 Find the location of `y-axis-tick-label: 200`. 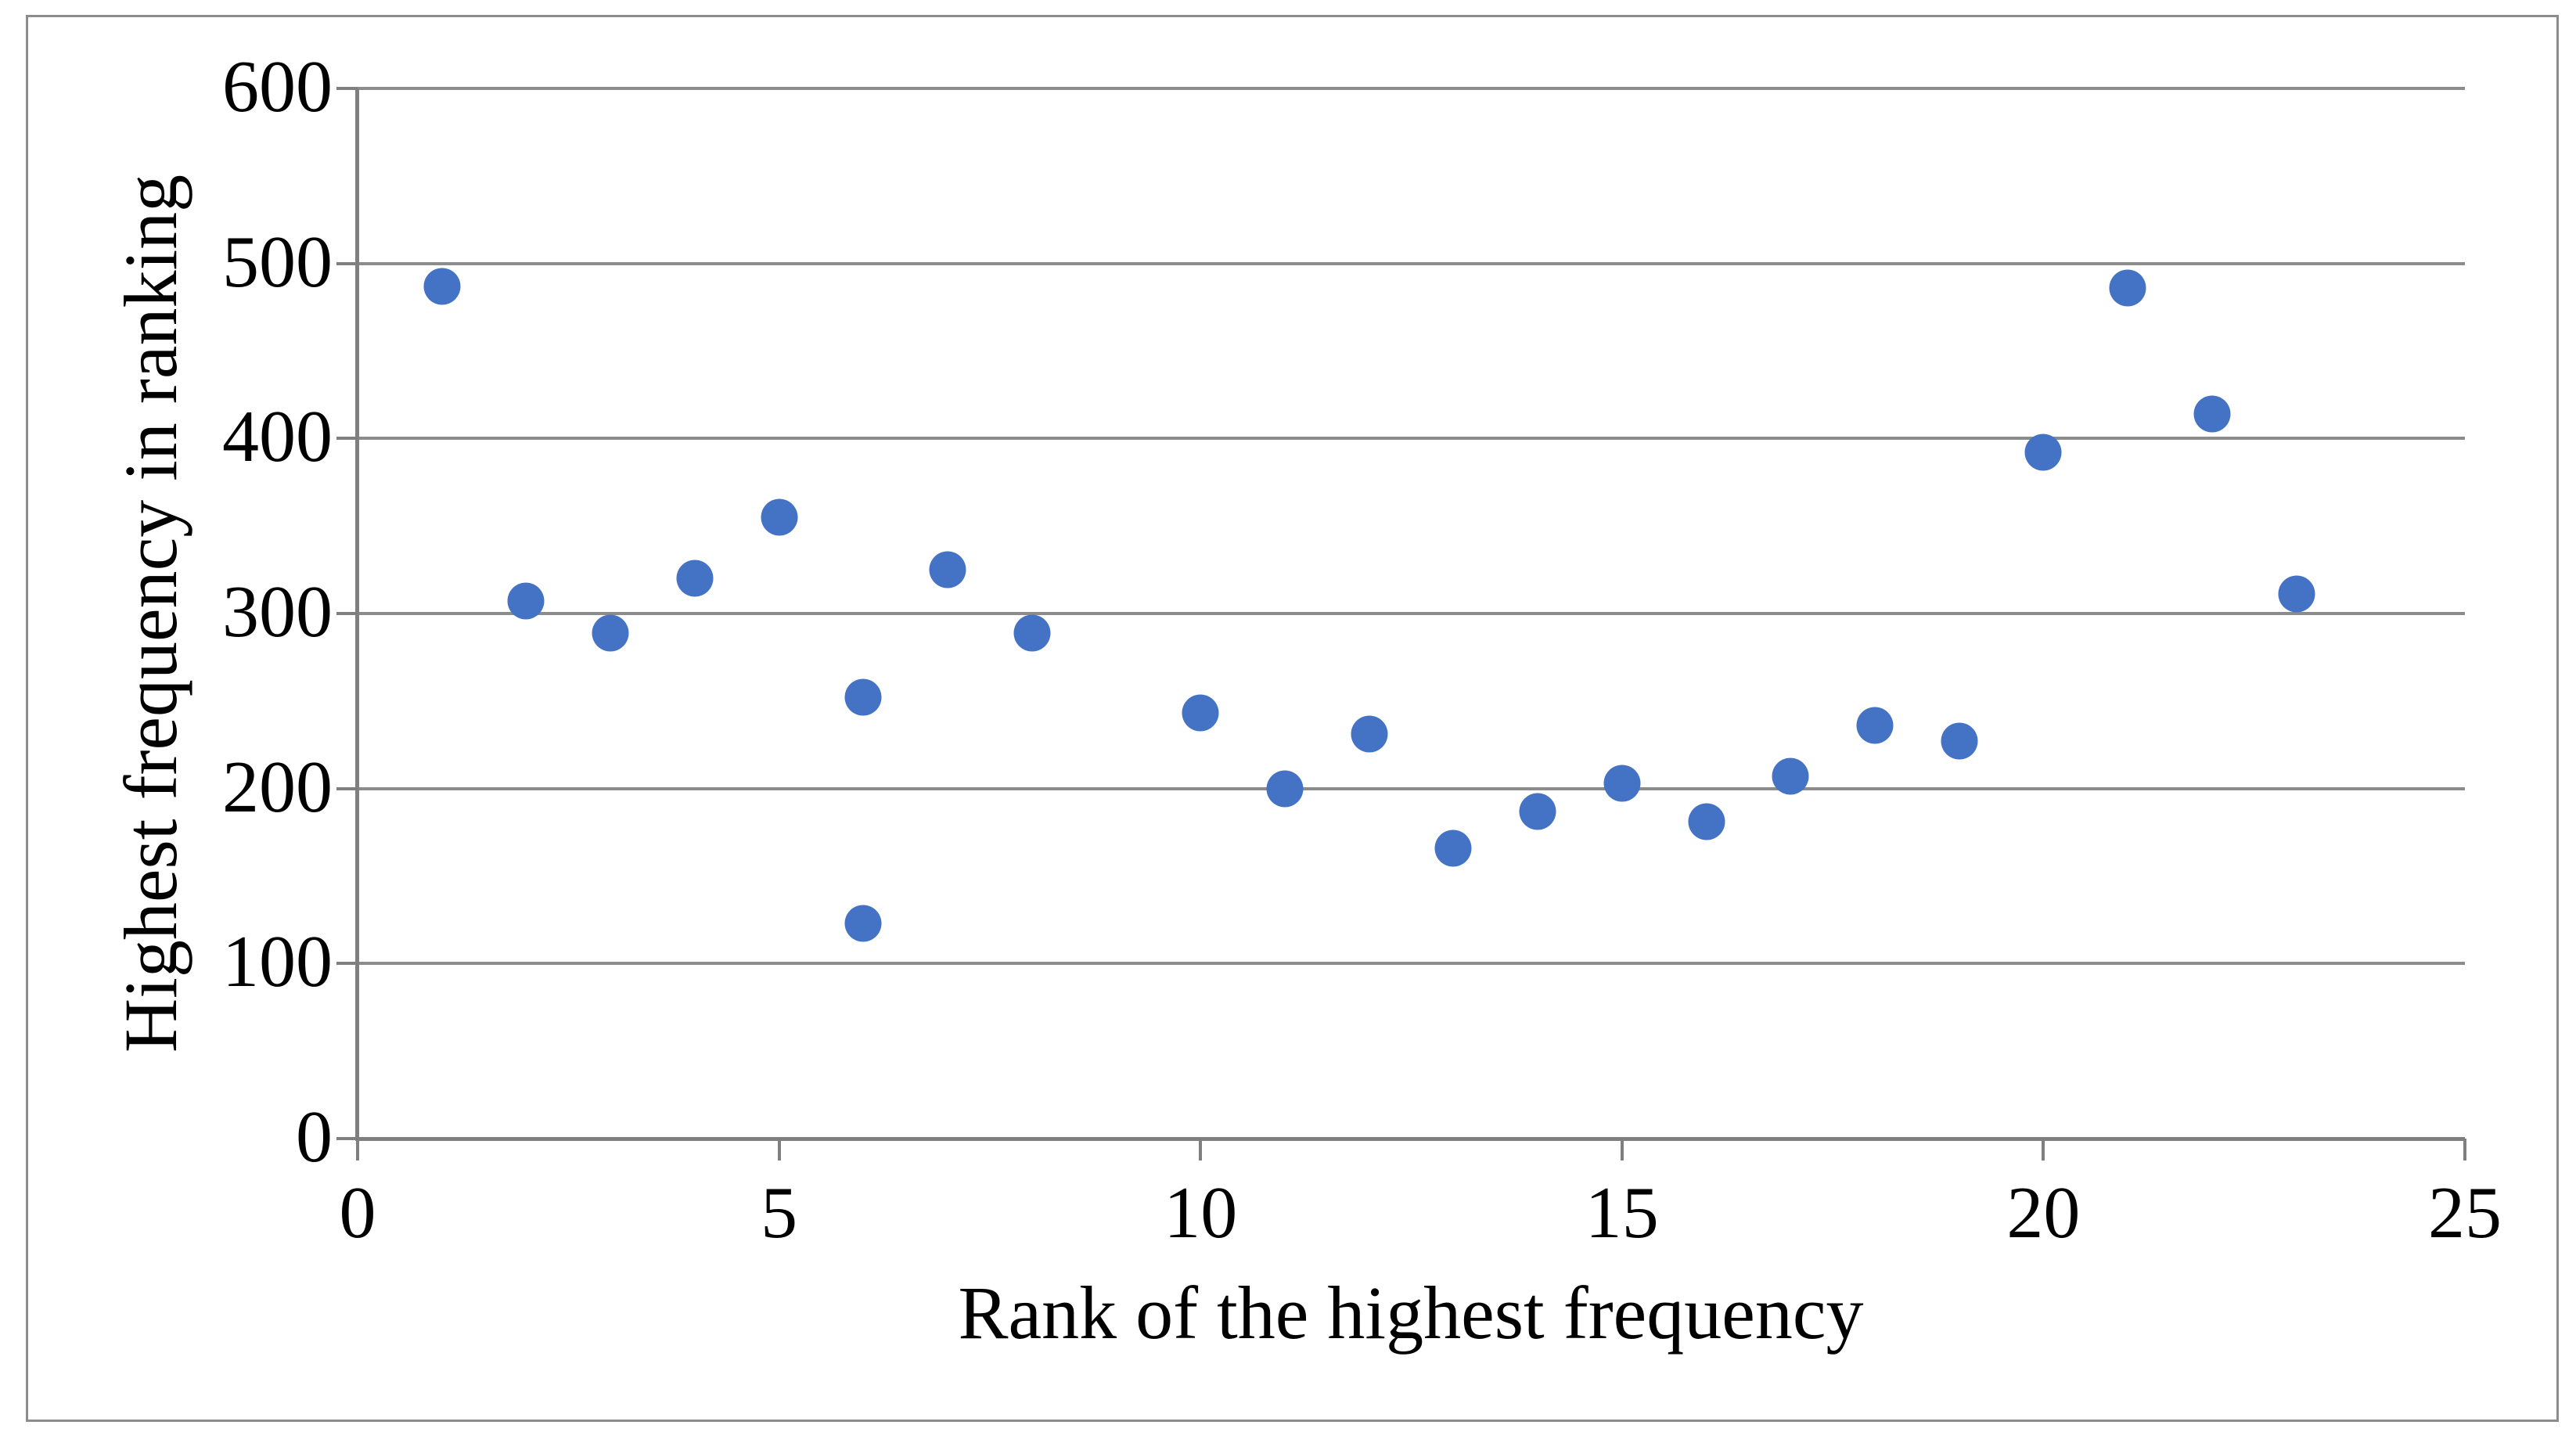

y-axis-tick-label: 200 is located at coordinates (278, 787).